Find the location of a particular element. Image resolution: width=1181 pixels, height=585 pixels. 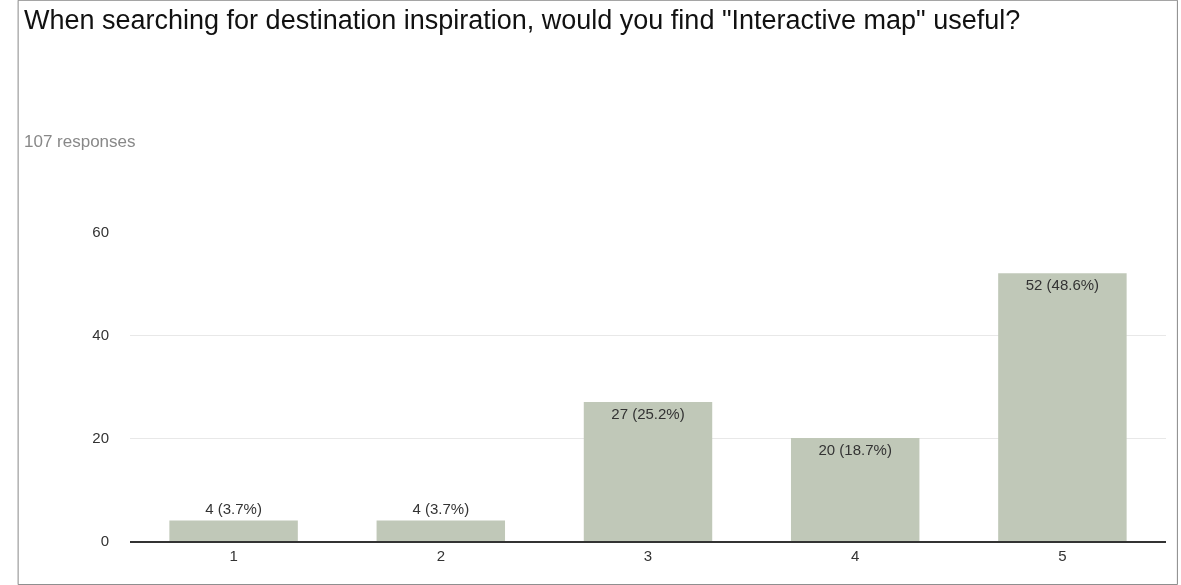

x-tick-label: 3 is located at coordinates (648, 555).